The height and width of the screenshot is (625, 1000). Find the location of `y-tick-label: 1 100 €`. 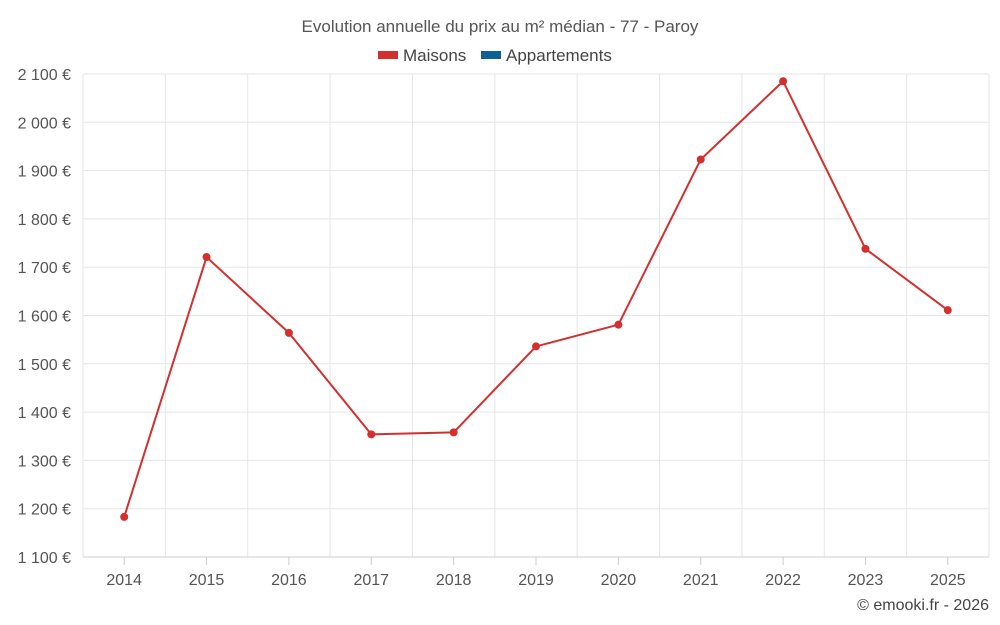

y-tick-label: 1 100 € is located at coordinates (44, 558).